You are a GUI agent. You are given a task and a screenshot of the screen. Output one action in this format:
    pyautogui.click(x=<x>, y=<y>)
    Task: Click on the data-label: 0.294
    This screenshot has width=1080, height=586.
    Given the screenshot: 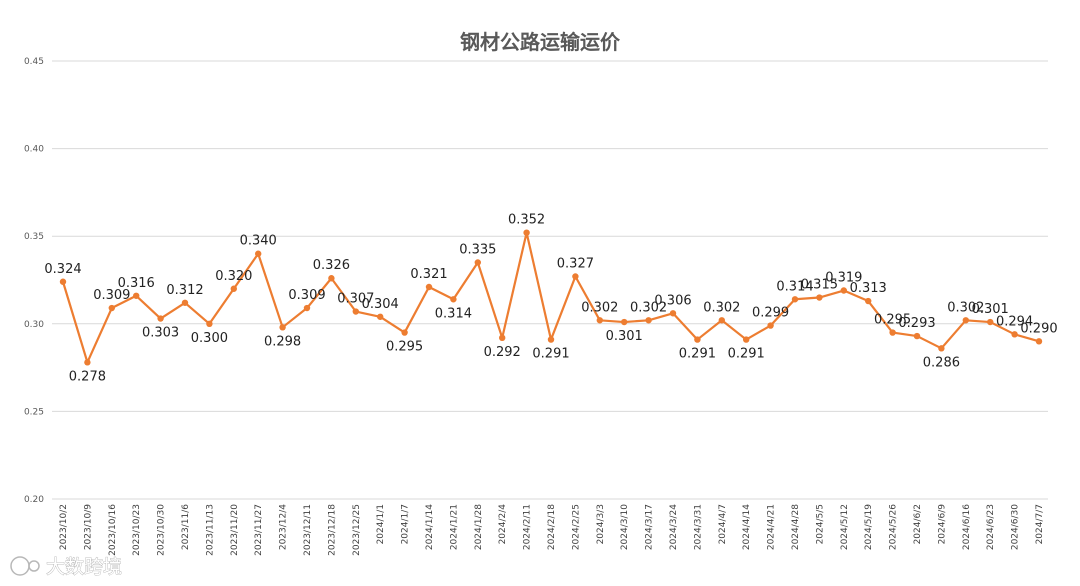 What is the action you would take?
    pyautogui.click(x=1014, y=321)
    